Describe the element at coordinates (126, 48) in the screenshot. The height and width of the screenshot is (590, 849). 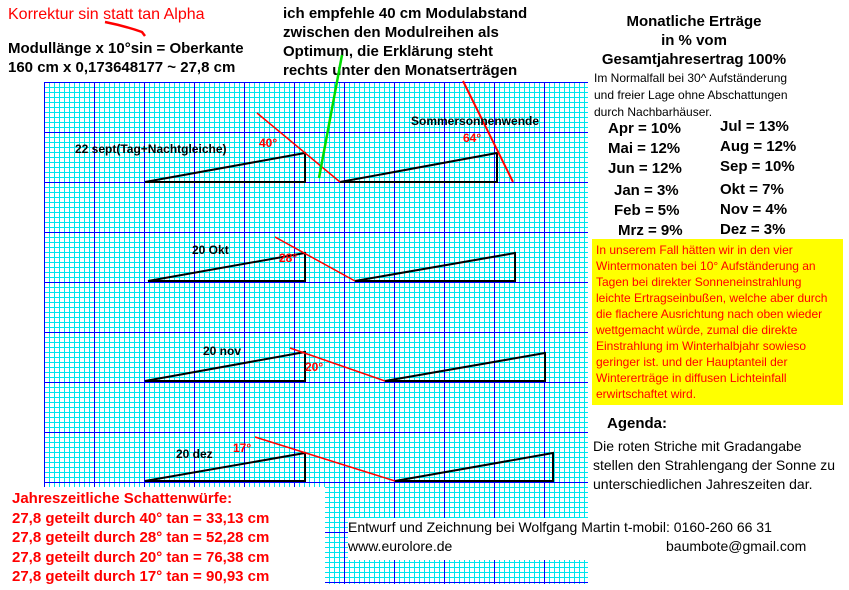
I see `formula-line-1: Modullänge x 10°sin = Oberkante` at that location.